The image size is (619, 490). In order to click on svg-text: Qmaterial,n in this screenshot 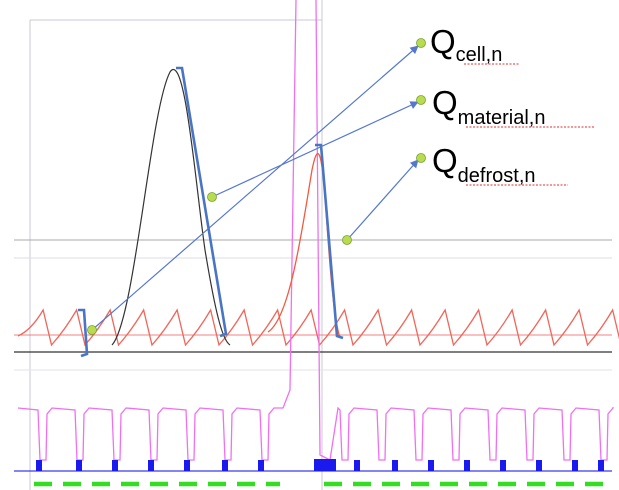, I will do `click(488, 106)`.